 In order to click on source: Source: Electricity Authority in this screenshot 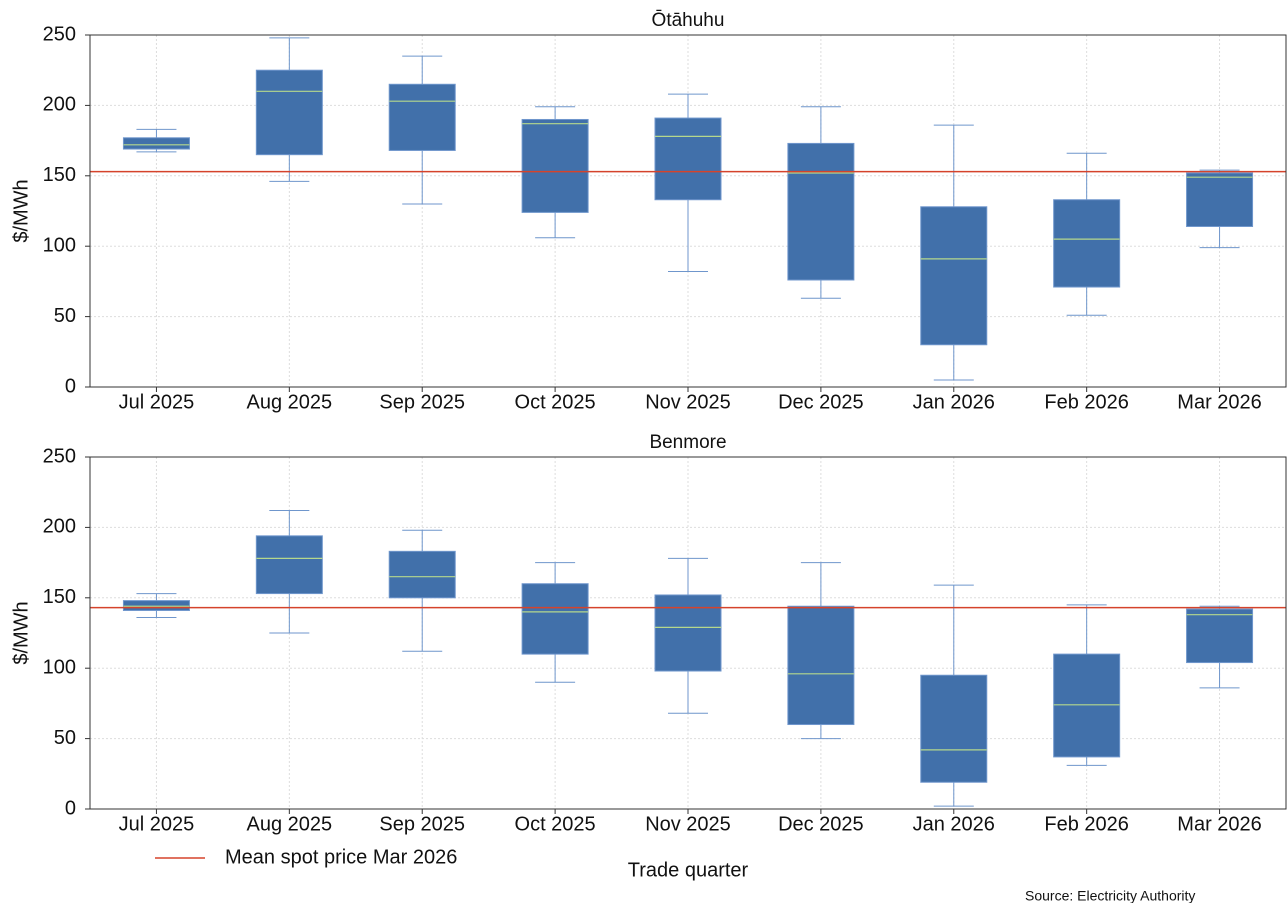, I will do `click(1110, 895)`.